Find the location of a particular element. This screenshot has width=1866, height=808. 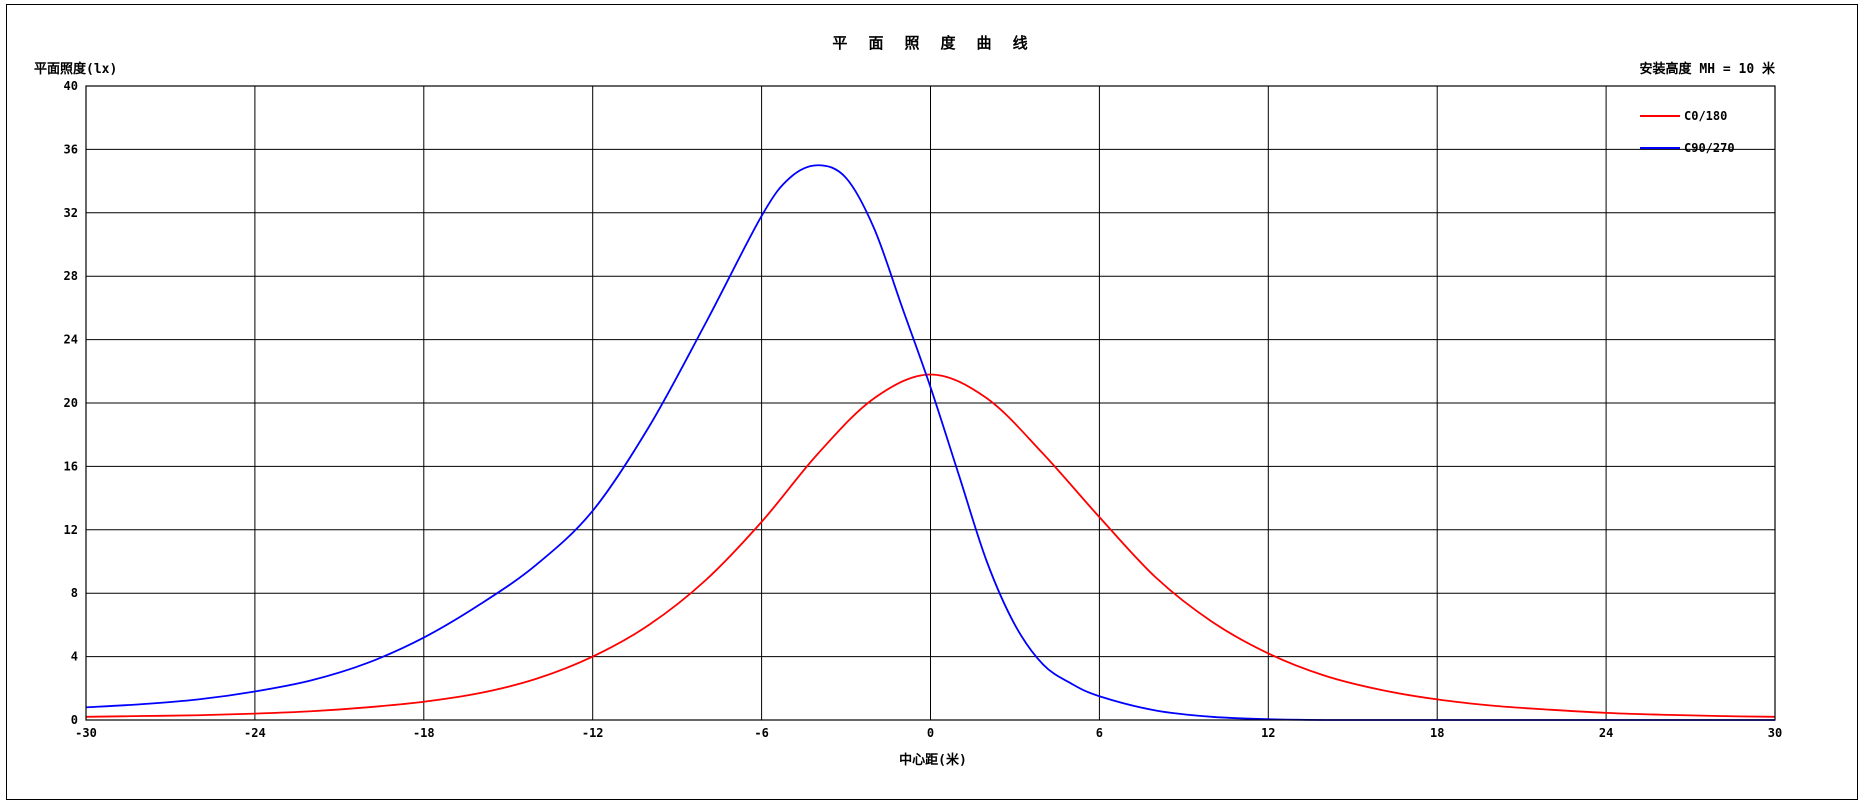

y-tick-label: 8 is located at coordinates (74, 593).